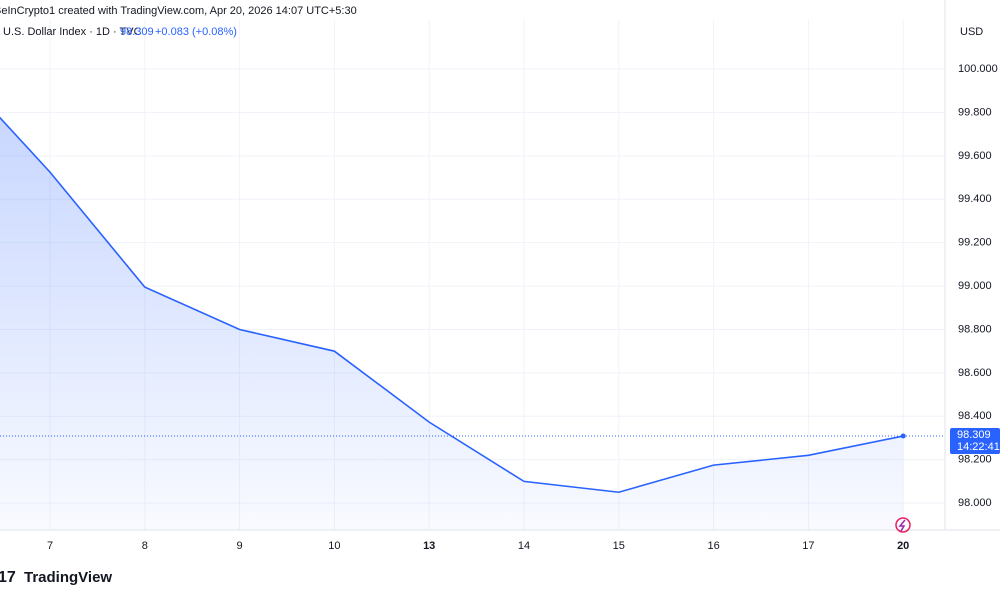 The image size is (1000, 600). Describe the element at coordinates (524, 546) in the screenshot. I see `x-tick-label: 14` at that location.